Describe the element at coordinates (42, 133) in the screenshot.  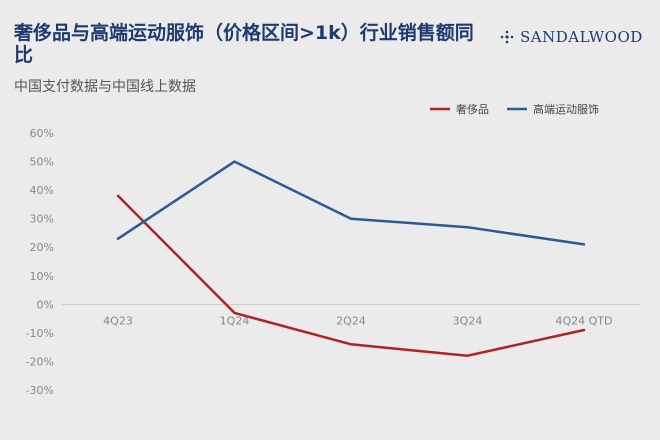
I see `y-tick-label: 60%` at that location.